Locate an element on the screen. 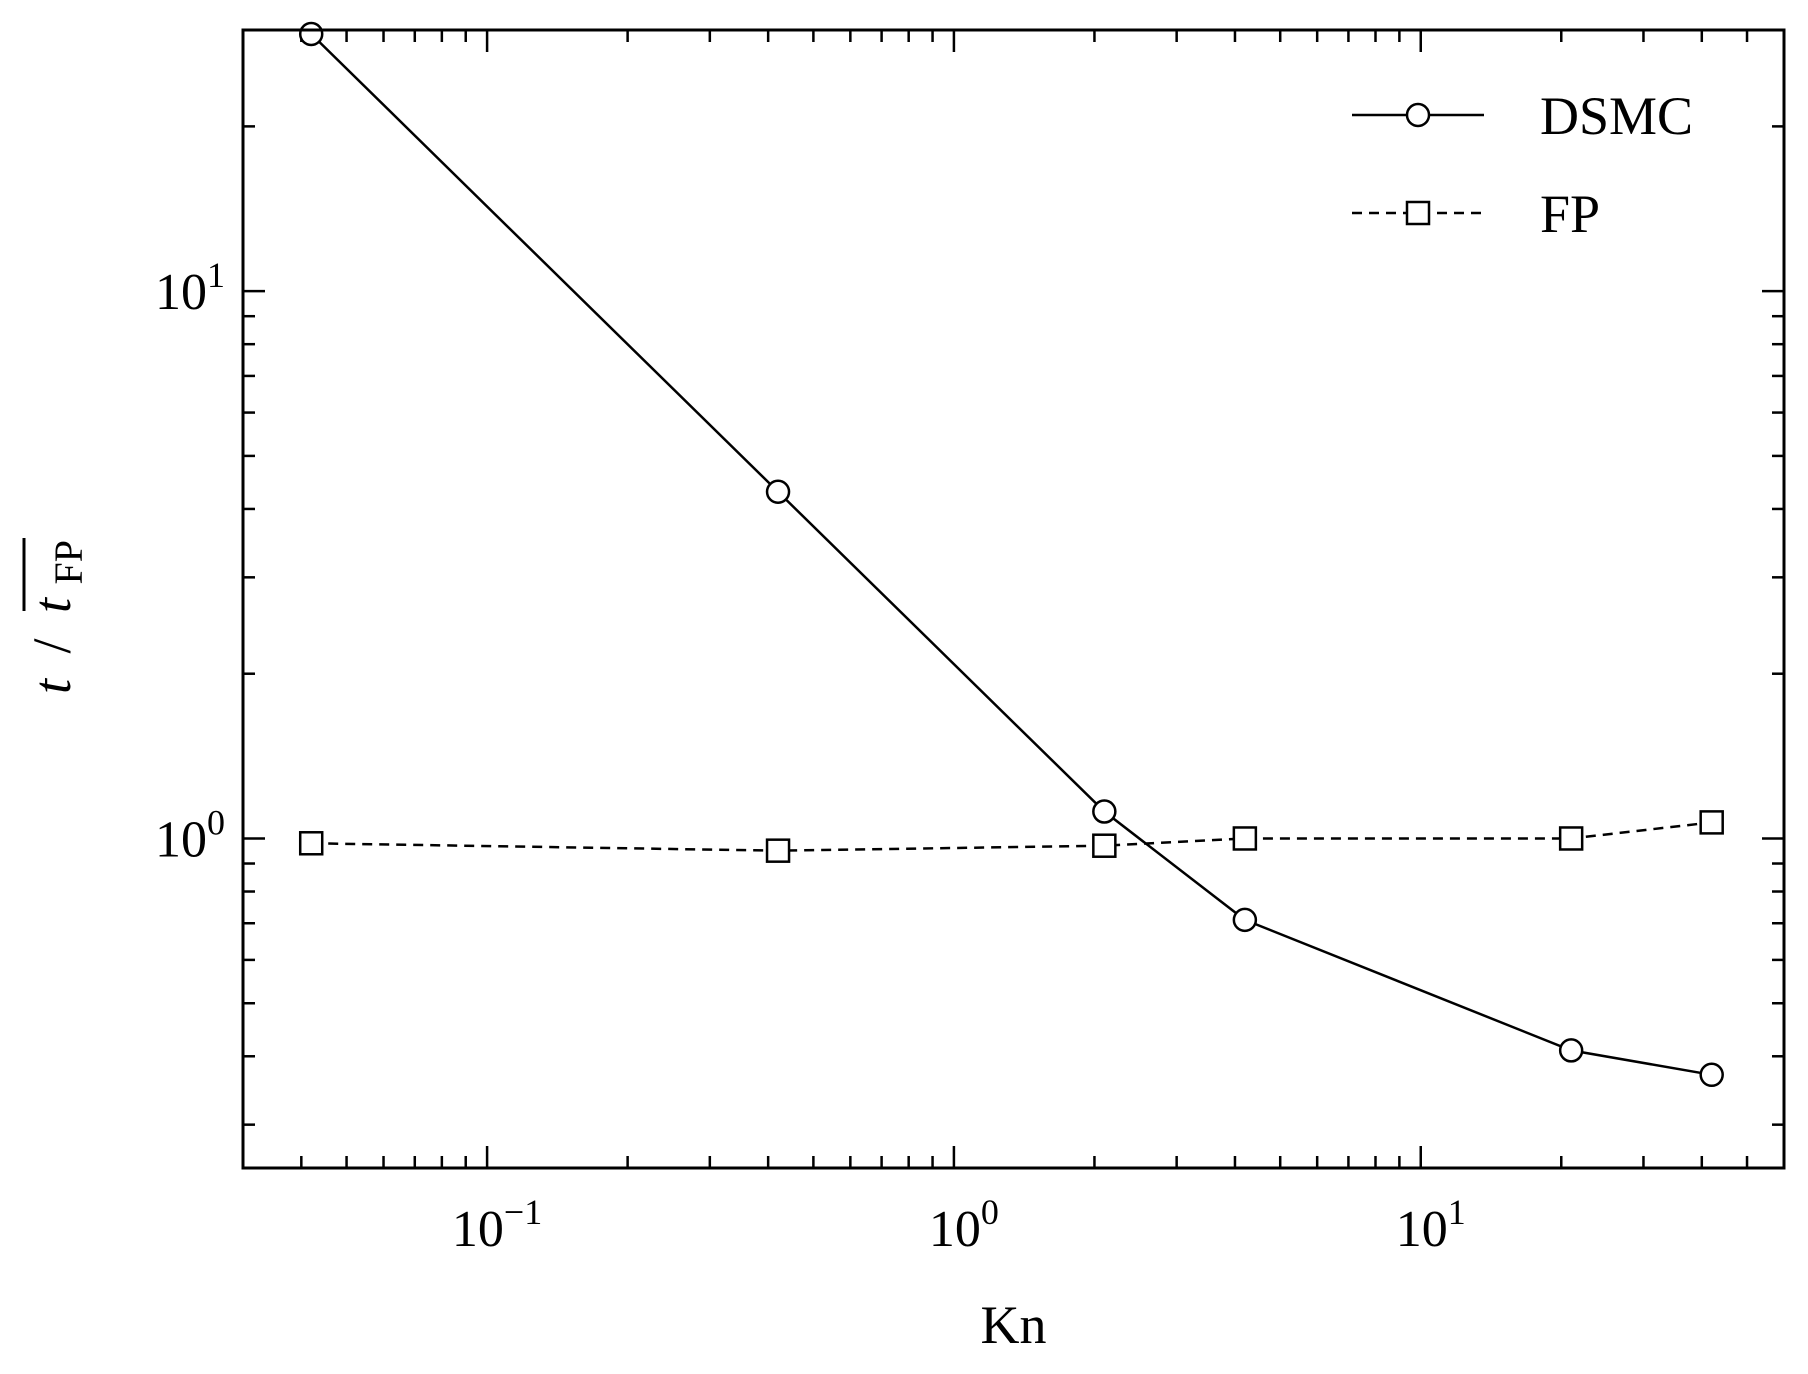 This screenshot has height=1374, width=1808. x-tick-label: 10¹ is located at coordinates (1431, 1225).